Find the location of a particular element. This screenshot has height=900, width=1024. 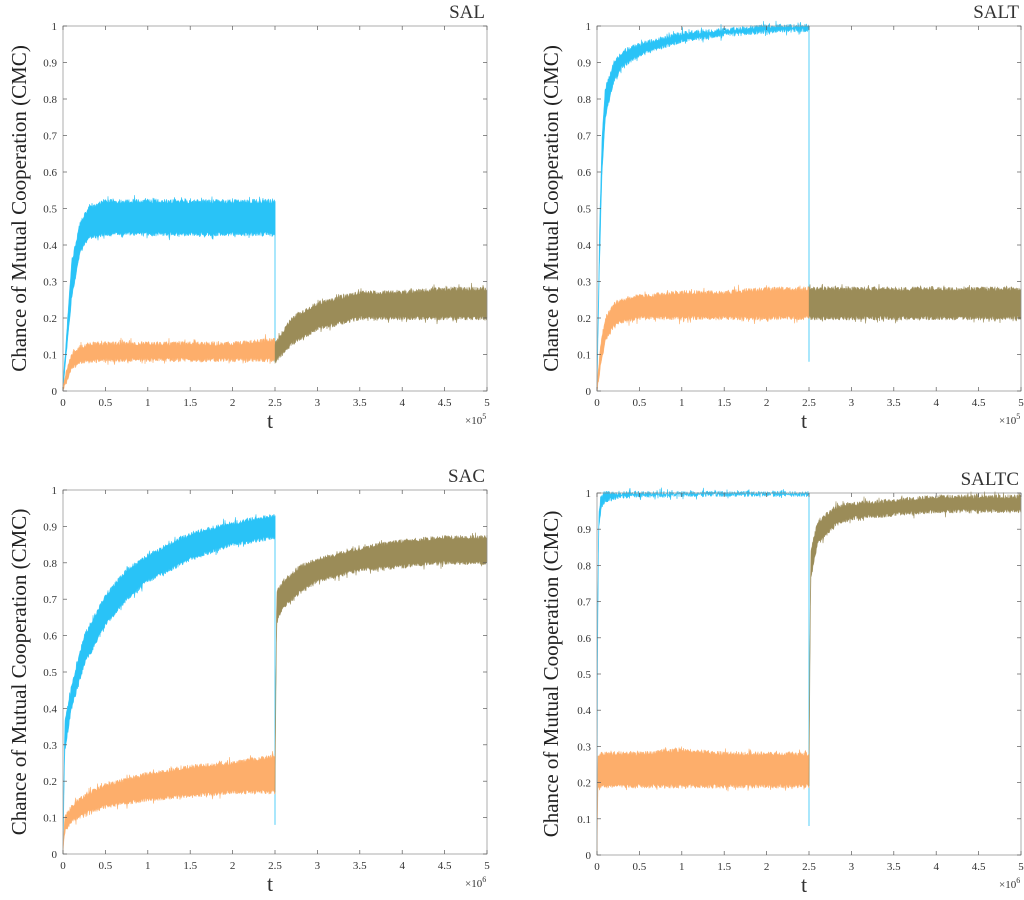

chart-title: SAL is located at coordinates (467, 12).